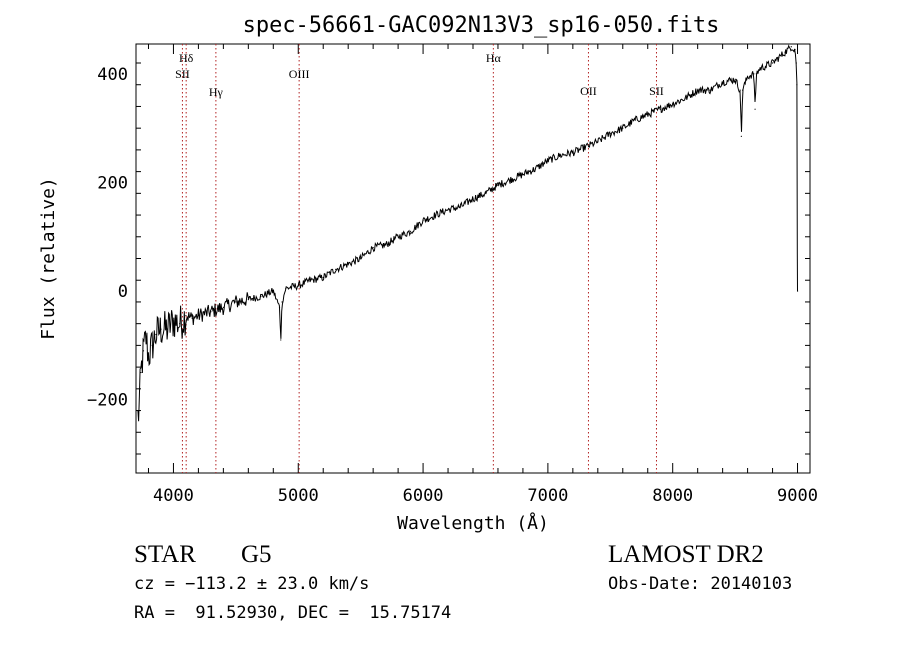  I want to click on x-tick-label: 6000, so click(423, 496).